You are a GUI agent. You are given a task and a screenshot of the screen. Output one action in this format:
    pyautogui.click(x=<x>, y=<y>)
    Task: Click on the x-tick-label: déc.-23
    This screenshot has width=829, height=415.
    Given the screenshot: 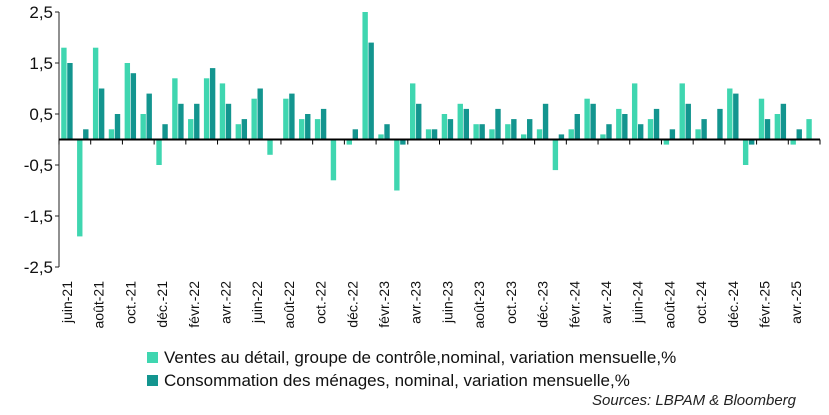 What is the action you would take?
    pyautogui.click(x=543, y=304)
    